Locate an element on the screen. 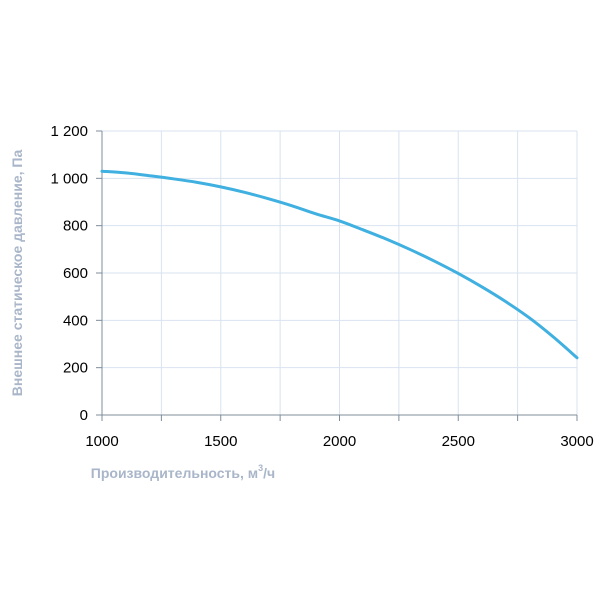  y-tick-label: 200 is located at coordinates (75, 368).